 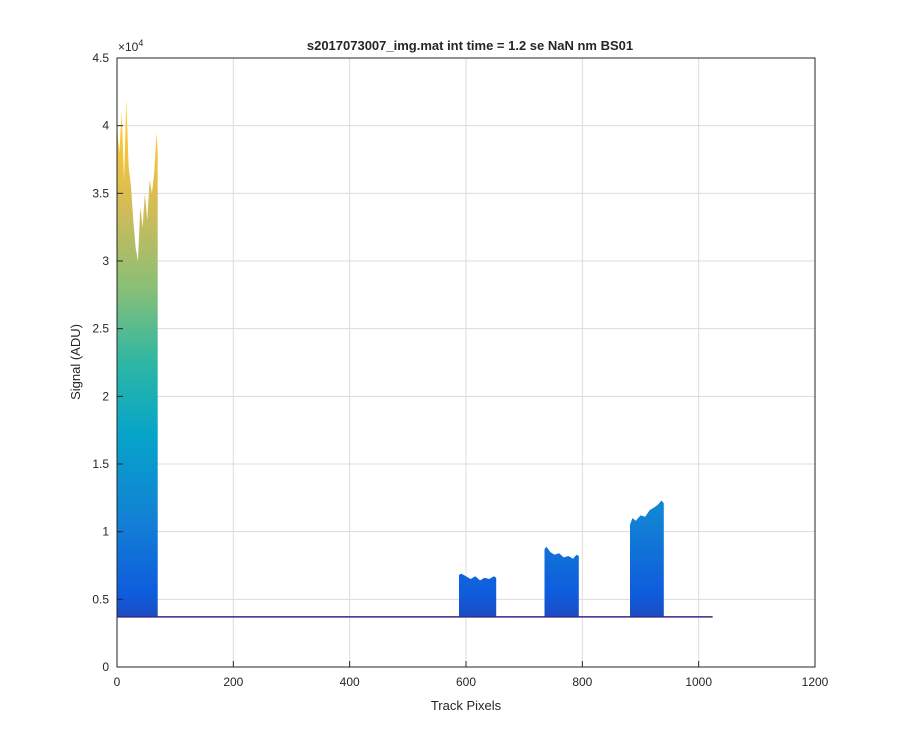 I want to click on x-tick-label: 800, so click(x=582, y=682).